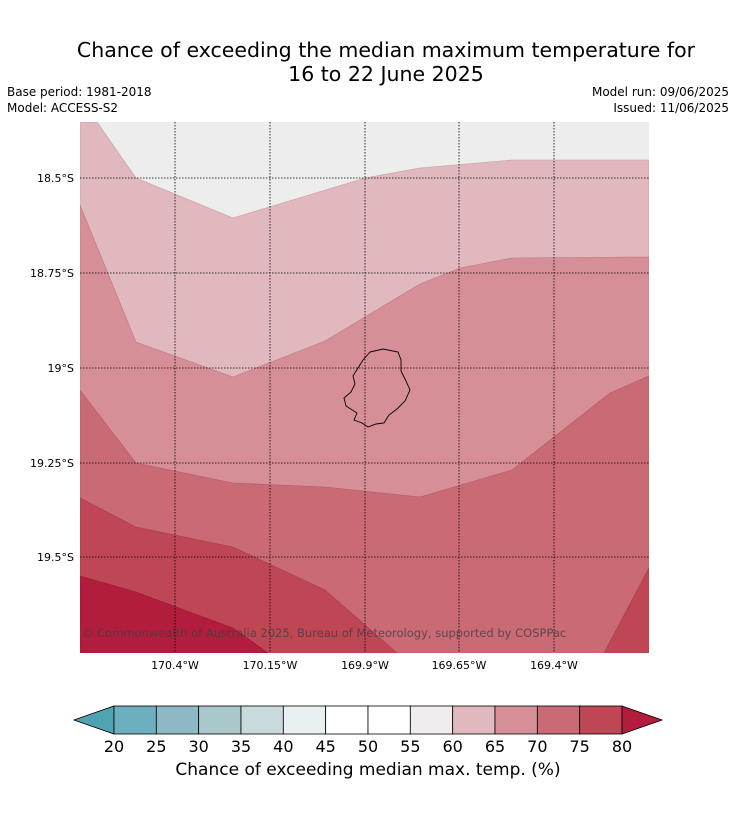 Image resolution: width=736 pixels, height=816 pixels. What do you see at coordinates (175, 665) in the screenshot?
I see `lon-tick-label: 170.4°W` at bounding box center [175, 665].